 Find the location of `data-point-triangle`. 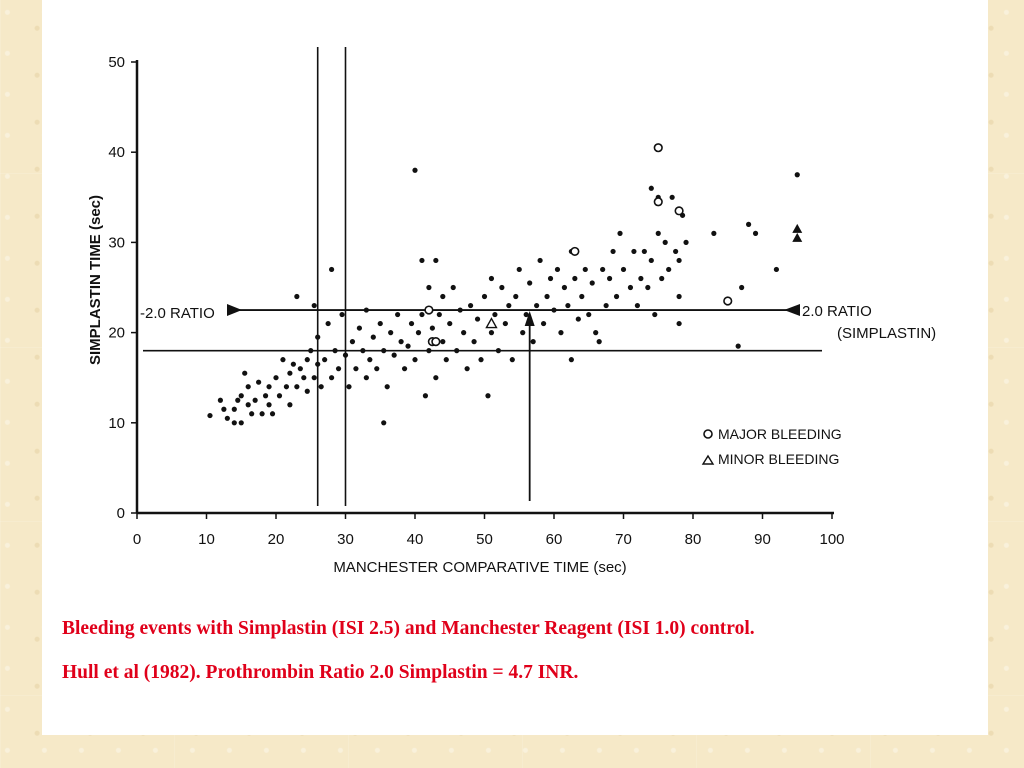

data-point-triangle is located at coordinates (797, 237).